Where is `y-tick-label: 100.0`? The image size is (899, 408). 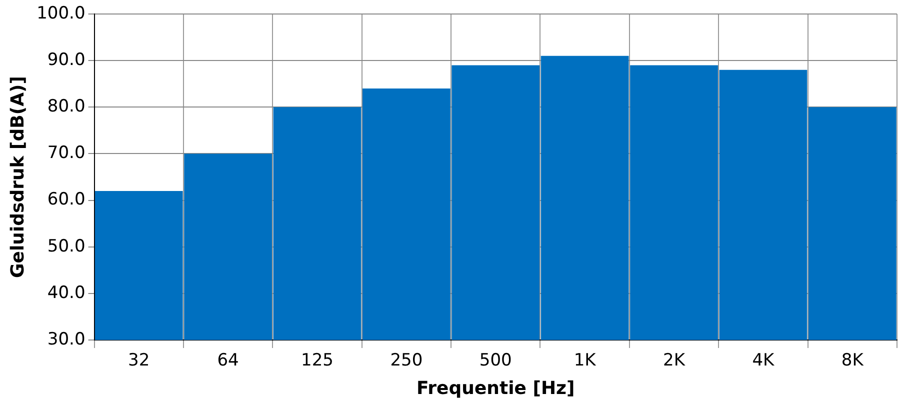
y-tick-label: 100.0 is located at coordinates (61, 13).